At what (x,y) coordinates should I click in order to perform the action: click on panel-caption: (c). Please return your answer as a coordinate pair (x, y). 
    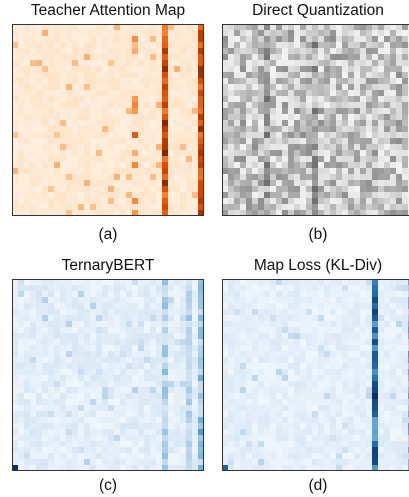
    Looking at the image, I should click on (108, 485).